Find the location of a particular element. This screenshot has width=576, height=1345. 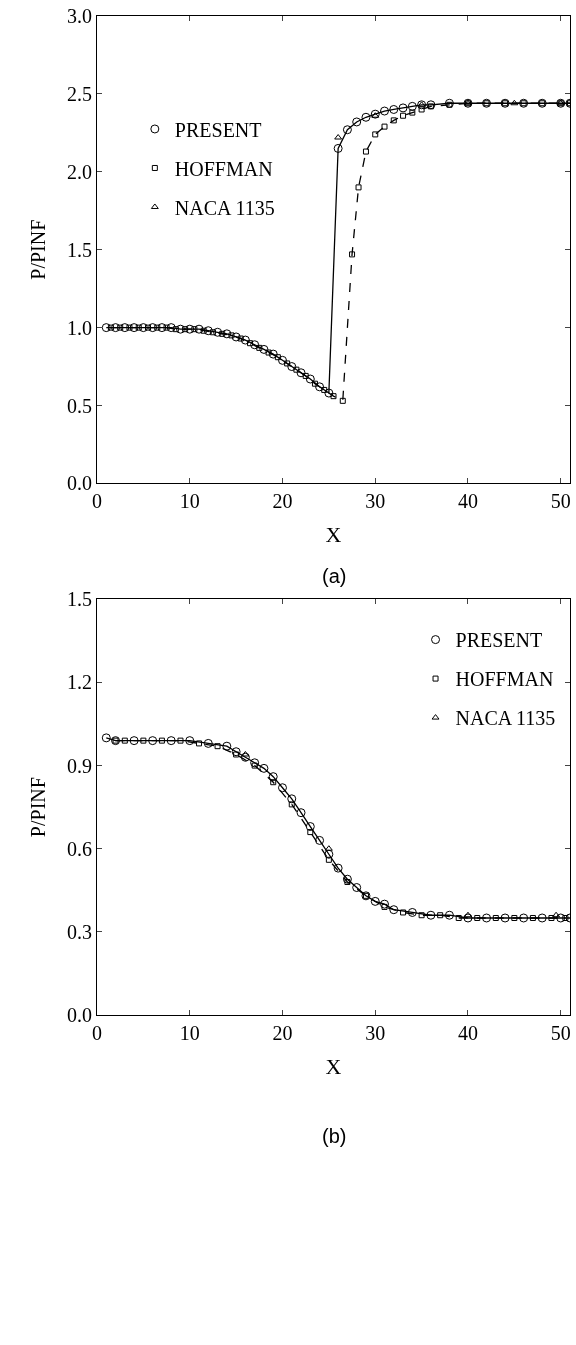

y-tick-label: 1.0 is located at coordinates (79, 327).